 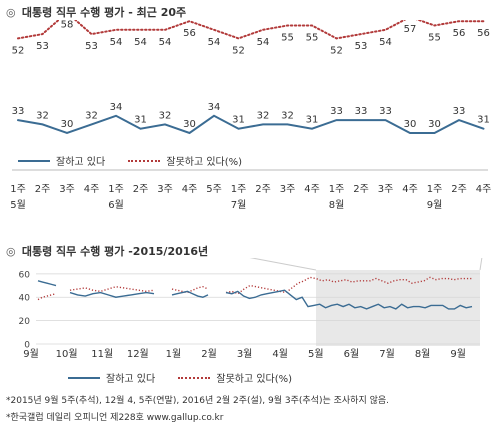 What do you see at coordinates (423, 353) in the screenshot?
I see `x-month-label: 8월` at bounding box center [423, 353].